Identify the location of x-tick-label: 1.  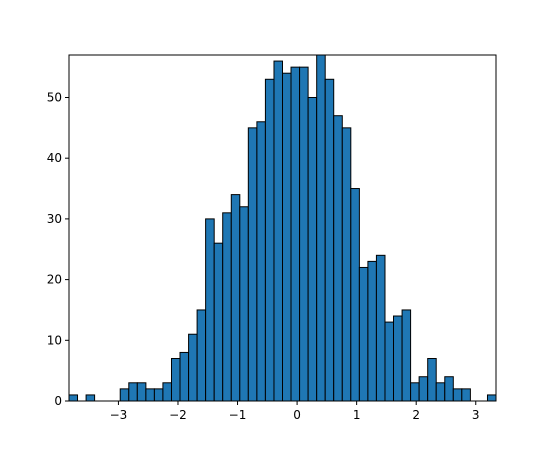
(357, 415).